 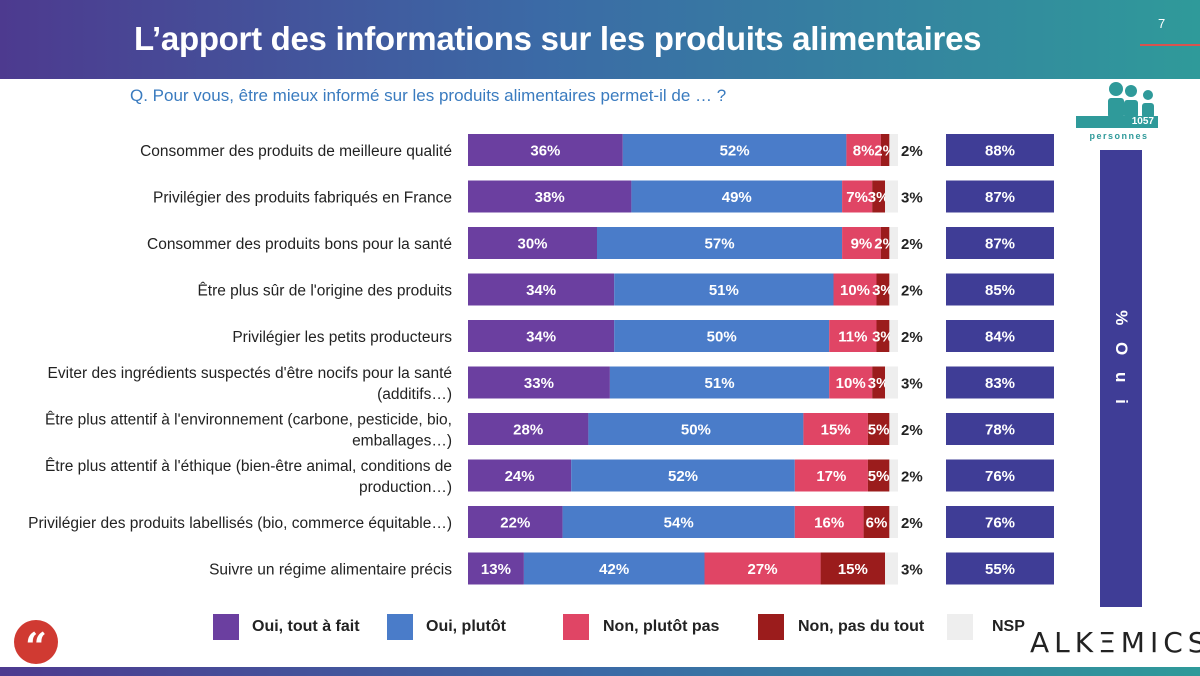 I want to click on oui-total-label: 83%, so click(x=1000, y=383).